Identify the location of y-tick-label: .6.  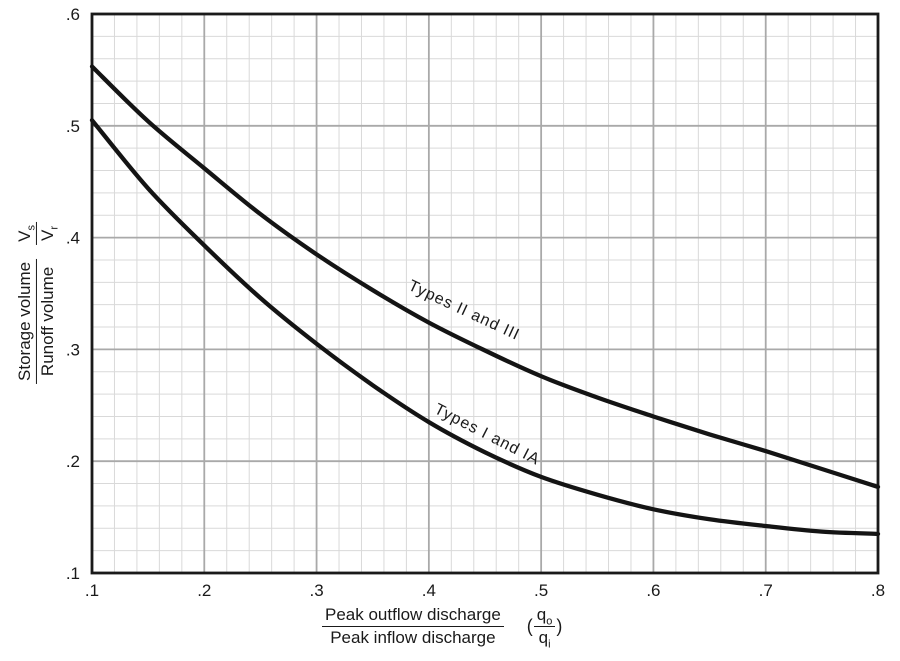
(73, 14).